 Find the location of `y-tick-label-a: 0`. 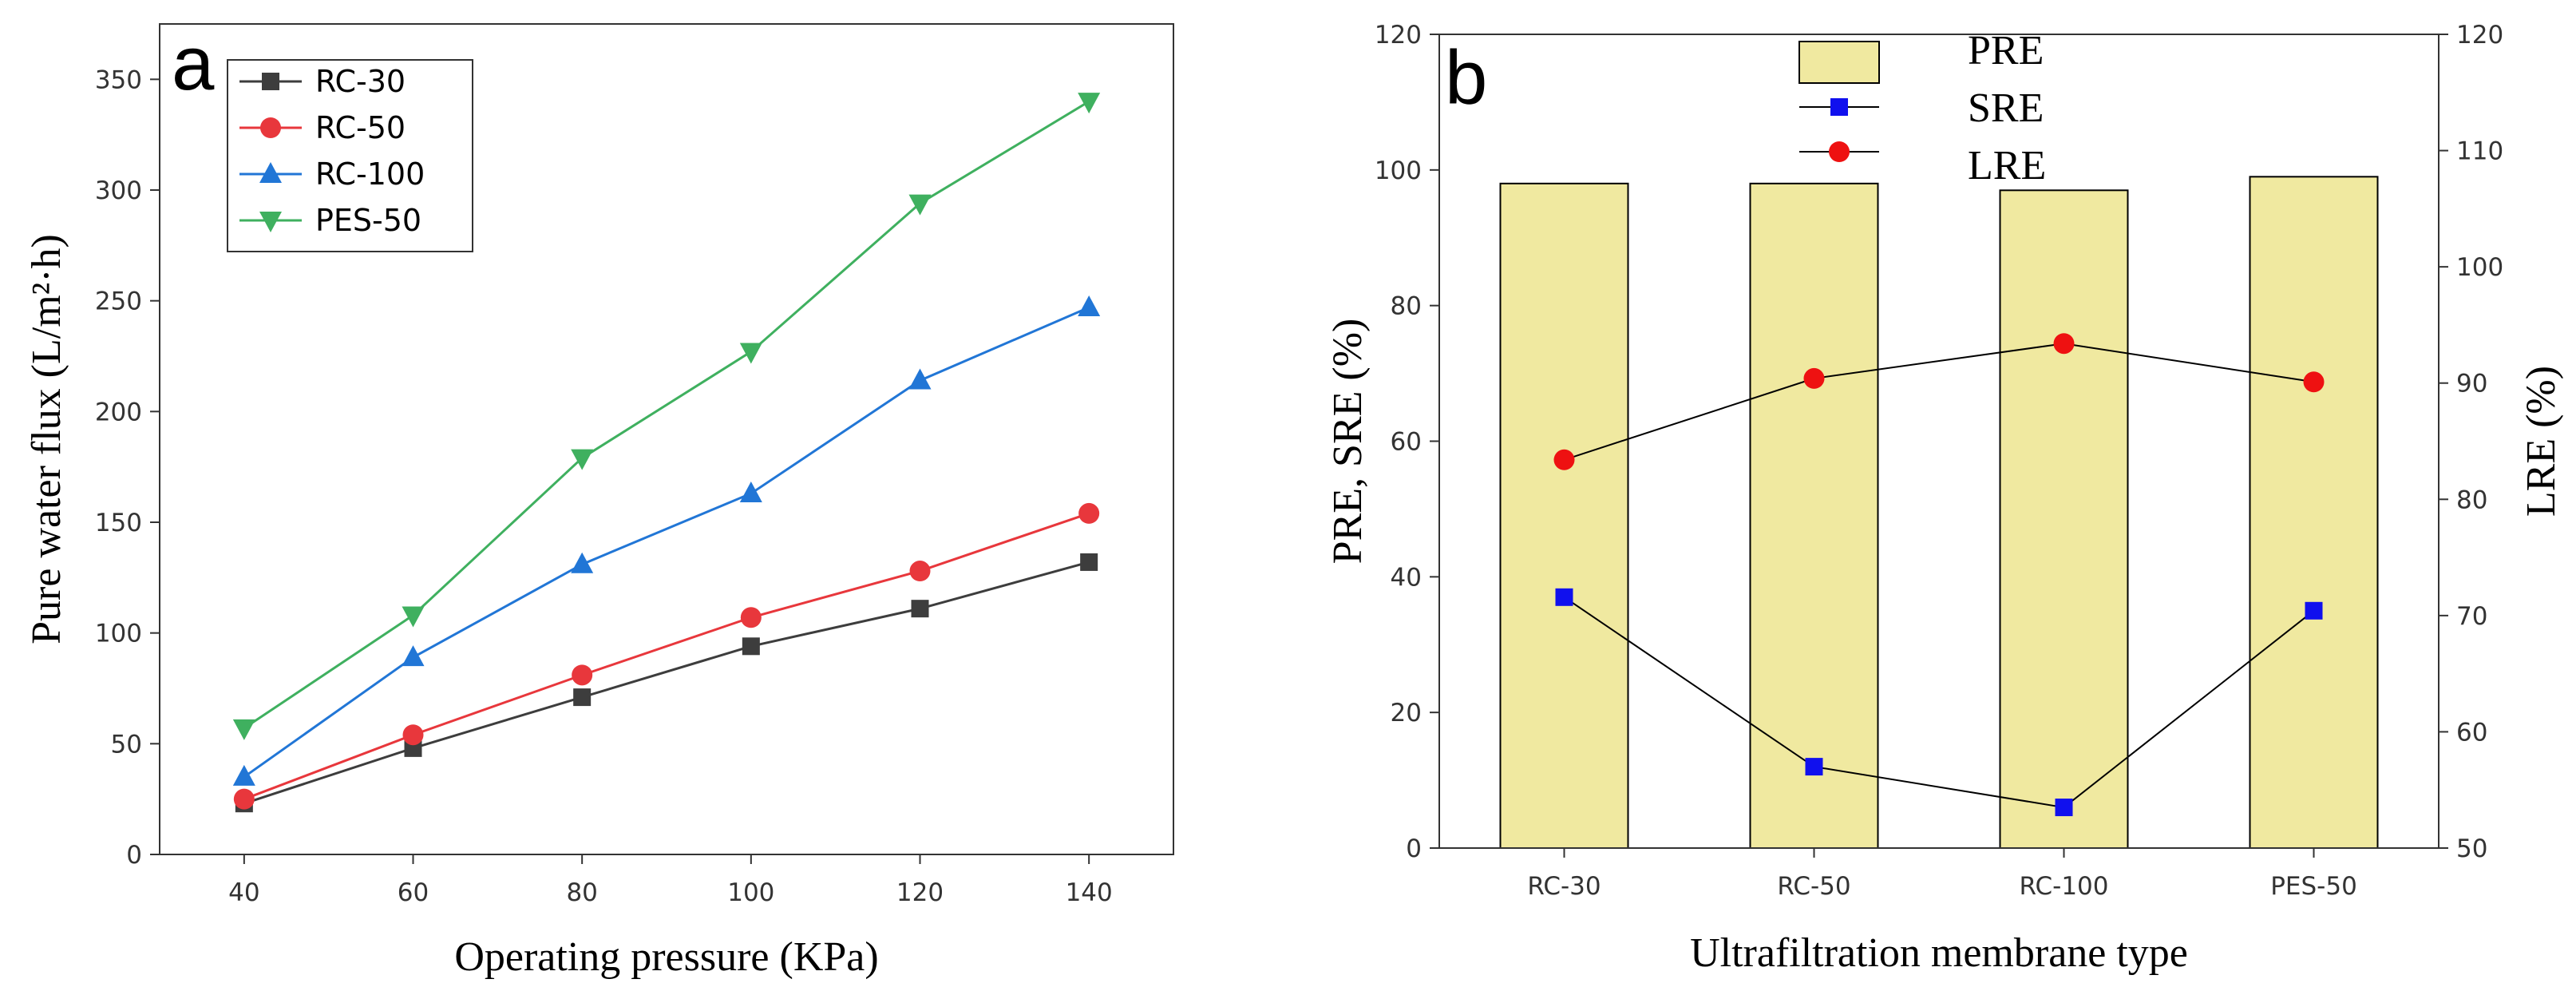

y-tick-label-a: 0 is located at coordinates (134, 855).